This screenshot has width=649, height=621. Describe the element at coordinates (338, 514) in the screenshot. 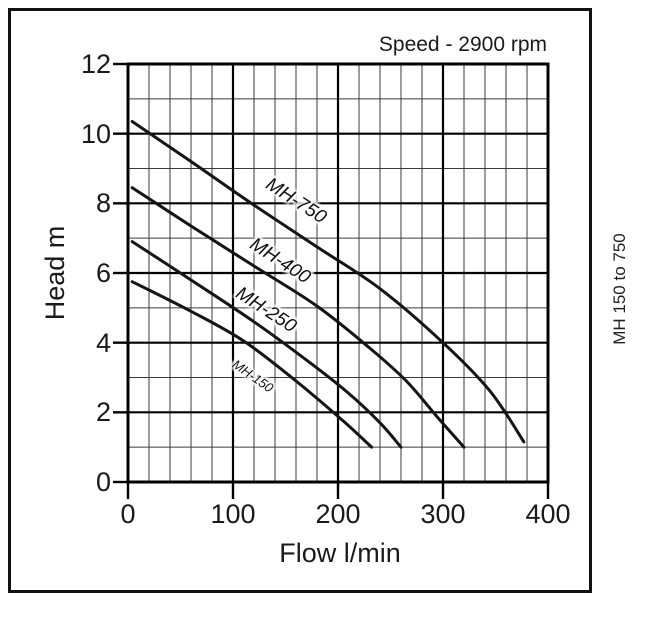

I see `x-tick-label-200: 200` at that location.